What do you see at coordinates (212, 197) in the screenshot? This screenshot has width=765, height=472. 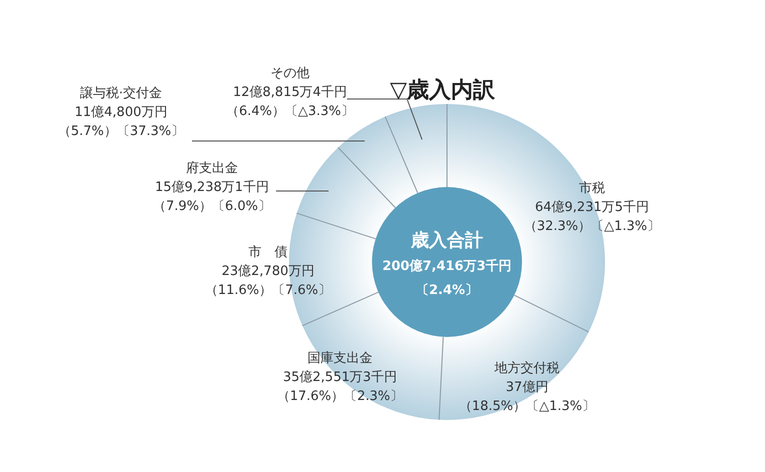 I see `data-label: 15億9,238万1千円（7.9%）〔6.0%〕` at bounding box center [212, 197].